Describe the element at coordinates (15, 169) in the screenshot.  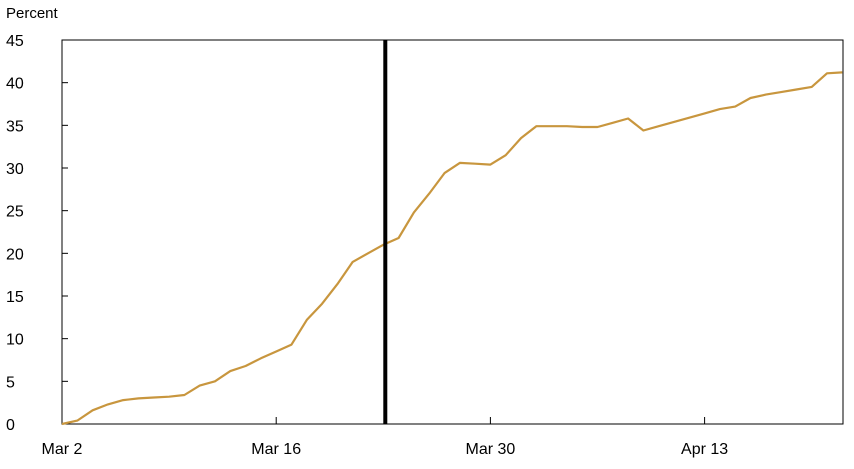
I see `y-tick-label: 30` at that location.